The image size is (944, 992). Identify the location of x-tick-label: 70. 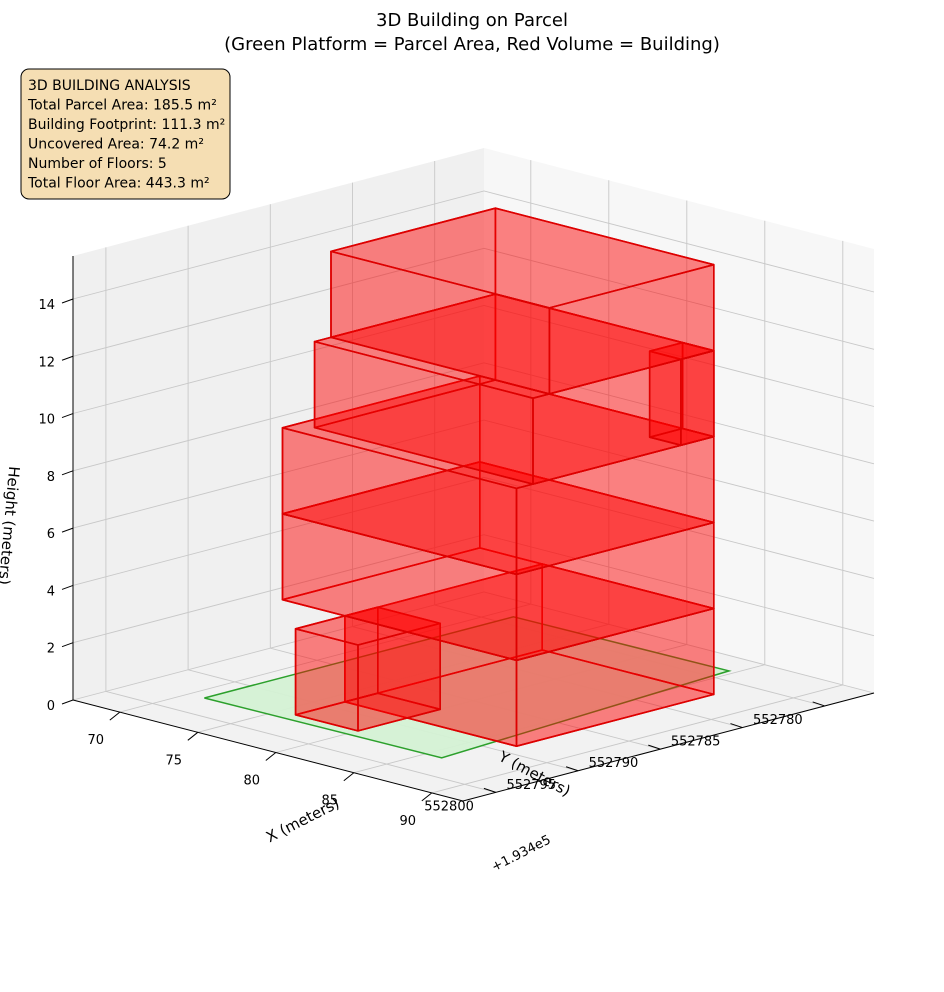
(96, 740).